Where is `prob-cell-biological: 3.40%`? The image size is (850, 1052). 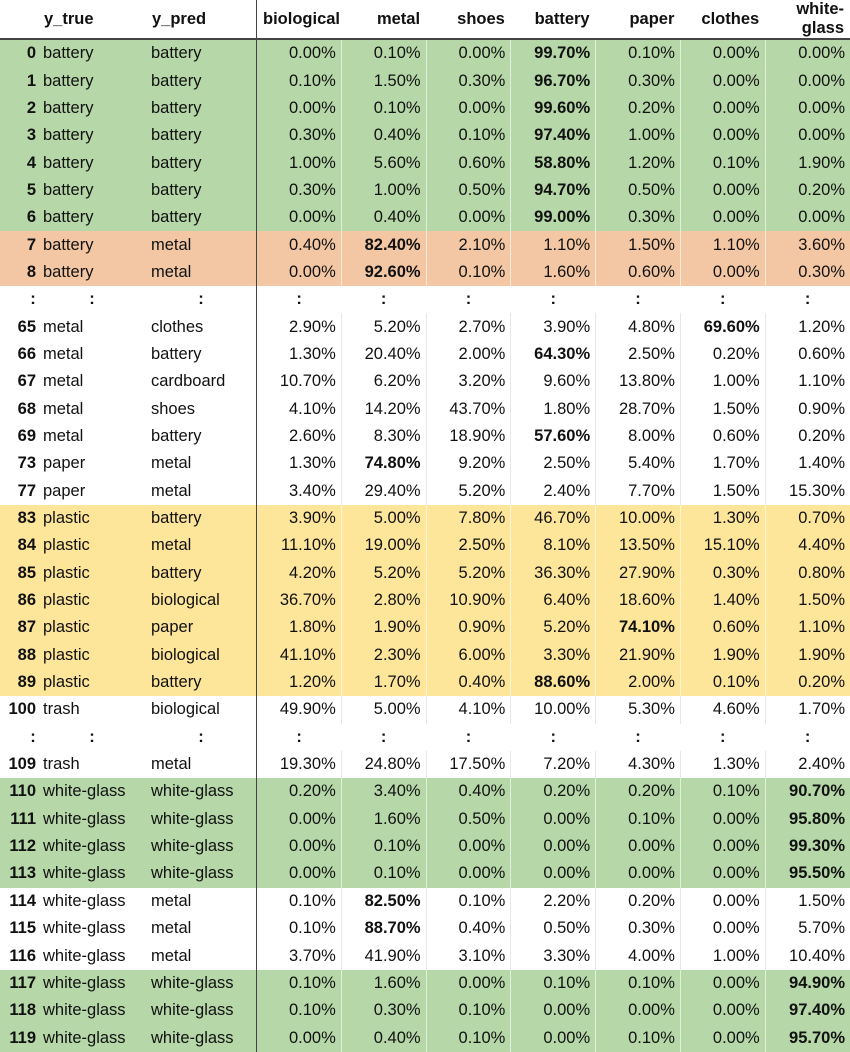 prob-cell-biological: 3.40% is located at coordinates (299, 491).